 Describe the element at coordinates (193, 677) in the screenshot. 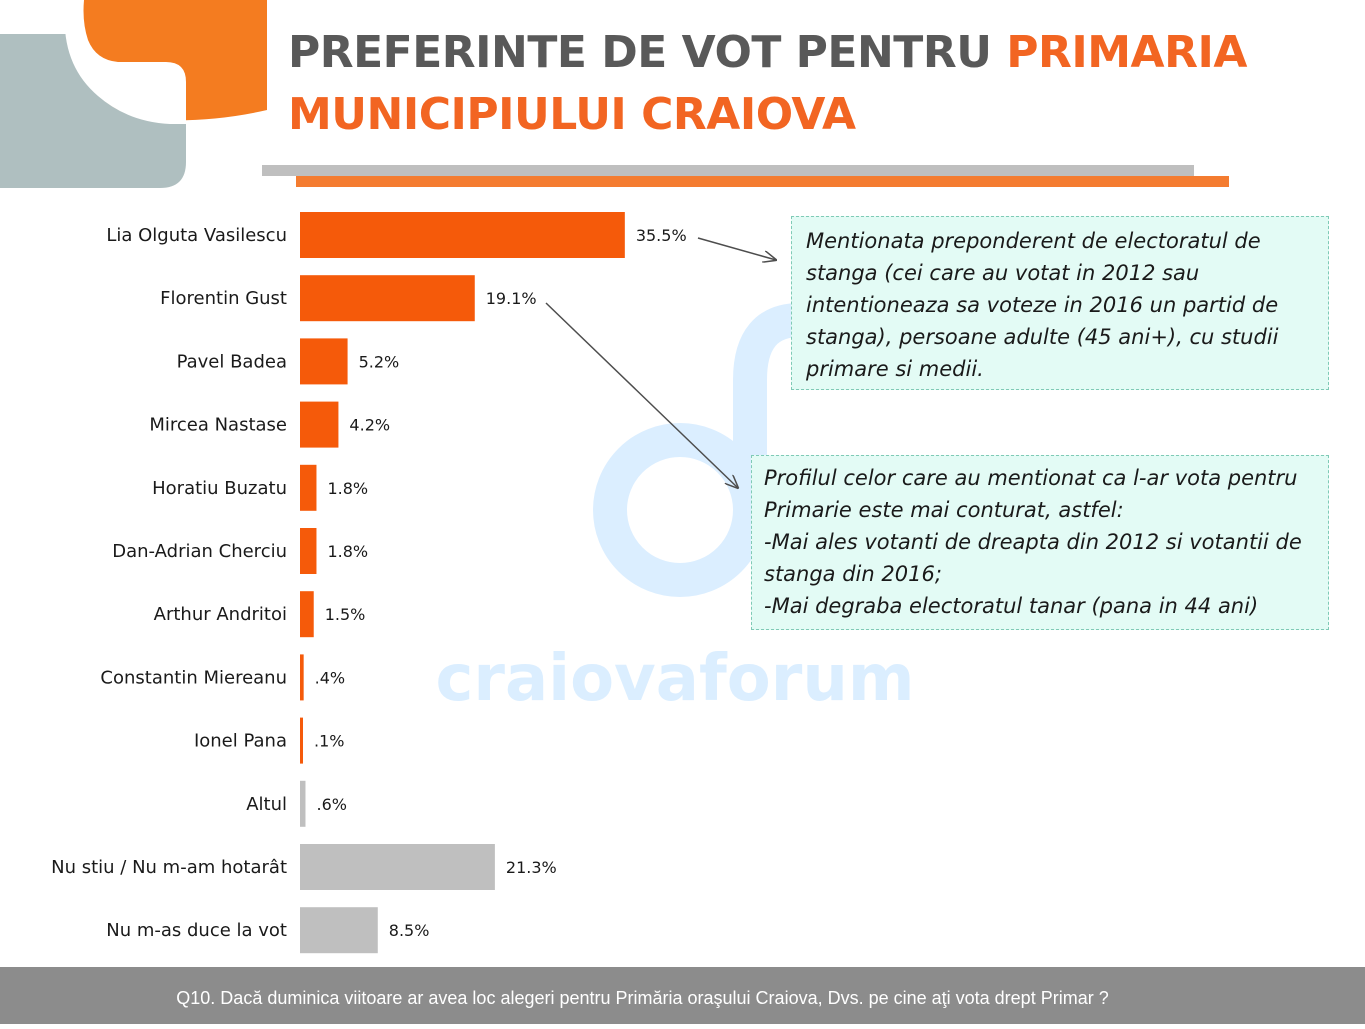

I see `category-label: Constantin Miereanu` at that location.